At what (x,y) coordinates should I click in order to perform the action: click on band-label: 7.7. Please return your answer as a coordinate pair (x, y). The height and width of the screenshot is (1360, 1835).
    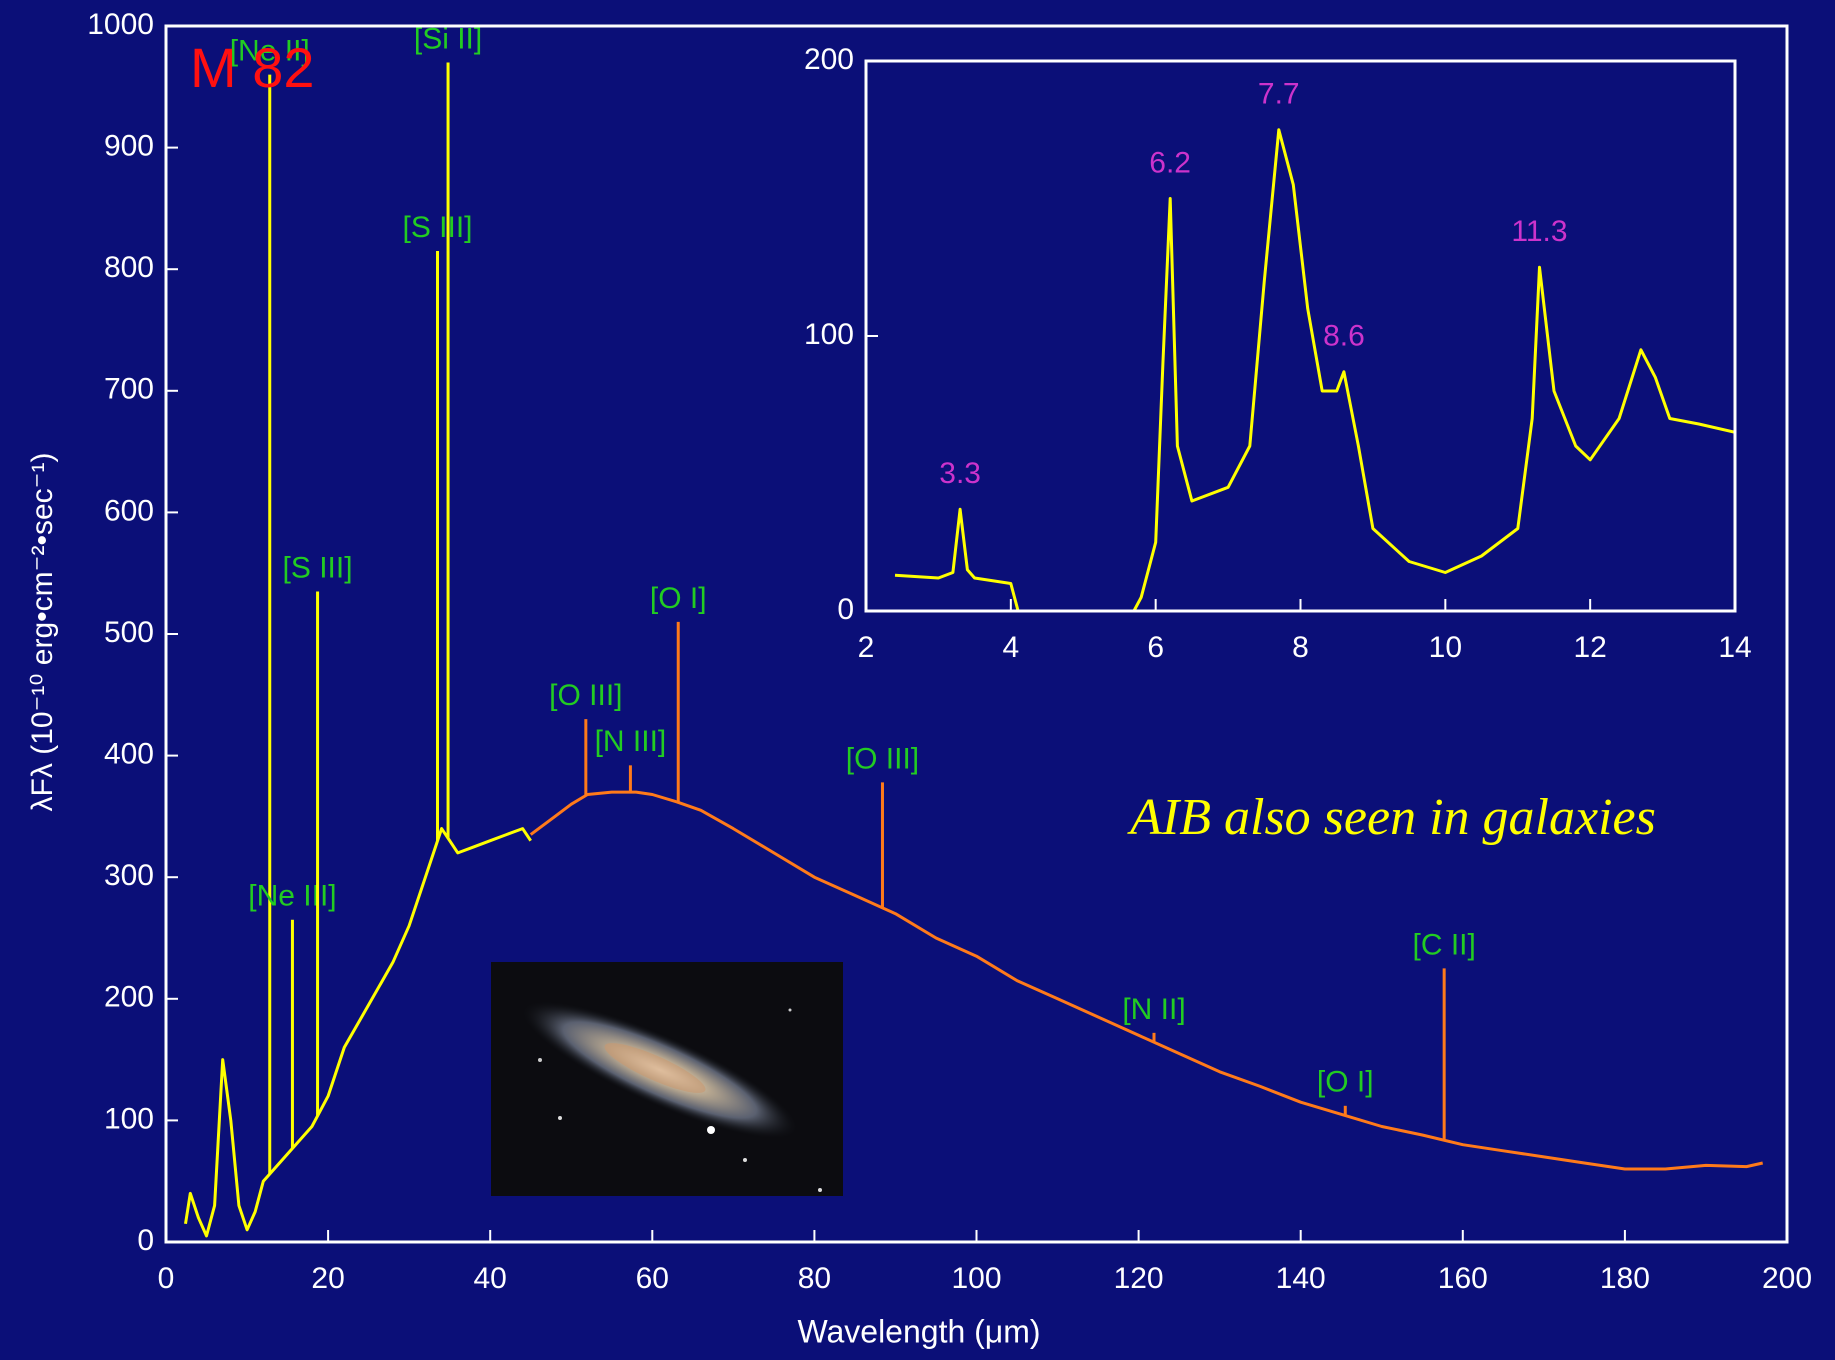
    Looking at the image, I should click on (1279, 94).